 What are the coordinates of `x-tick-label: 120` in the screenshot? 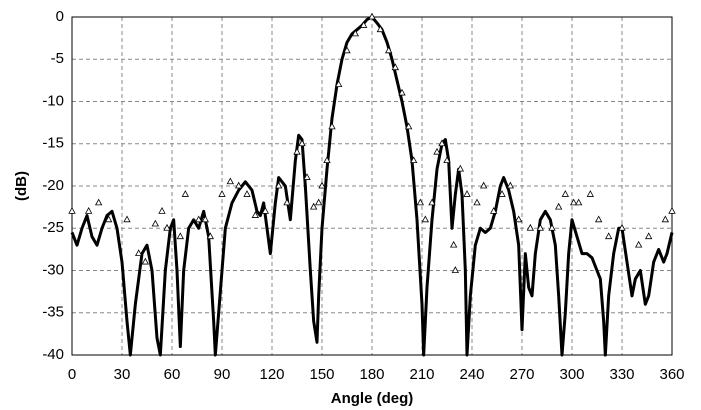 It's located at (271, 374).